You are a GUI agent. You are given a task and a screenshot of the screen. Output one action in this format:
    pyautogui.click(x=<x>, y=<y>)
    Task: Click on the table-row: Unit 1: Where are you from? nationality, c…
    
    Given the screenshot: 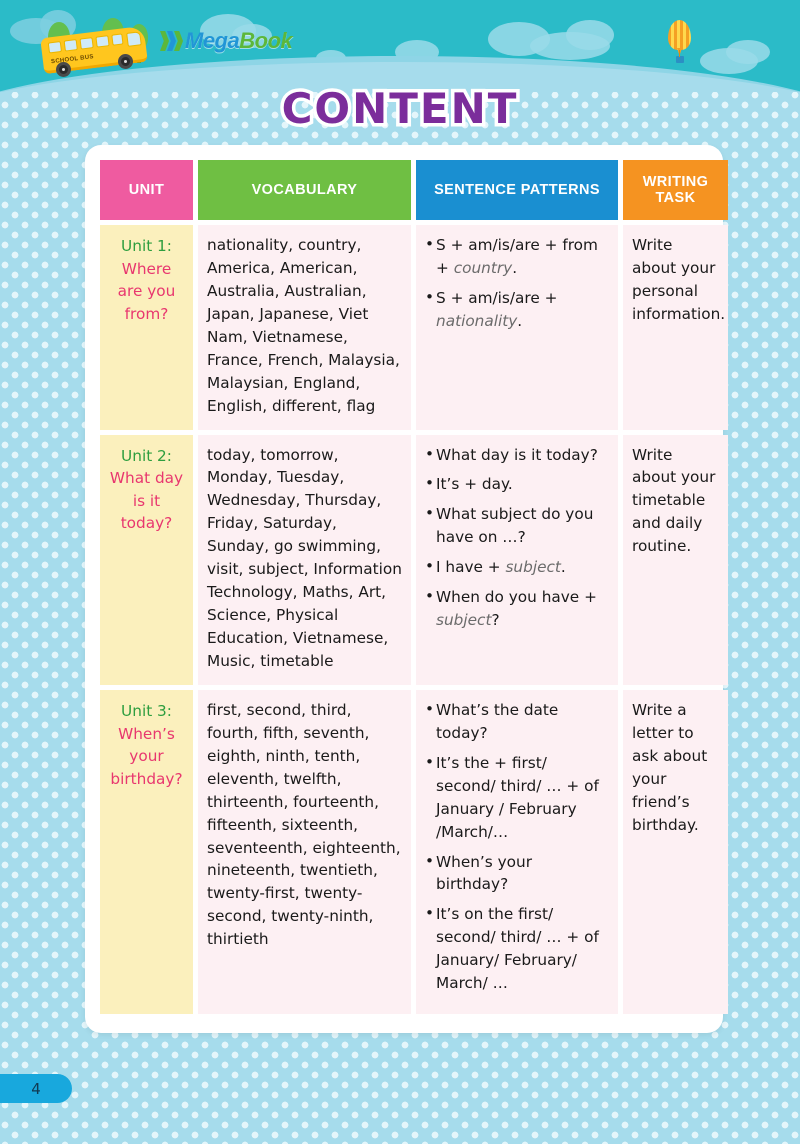 What is the action you would take?
    pyautogui.click(x=414, y=327)
    